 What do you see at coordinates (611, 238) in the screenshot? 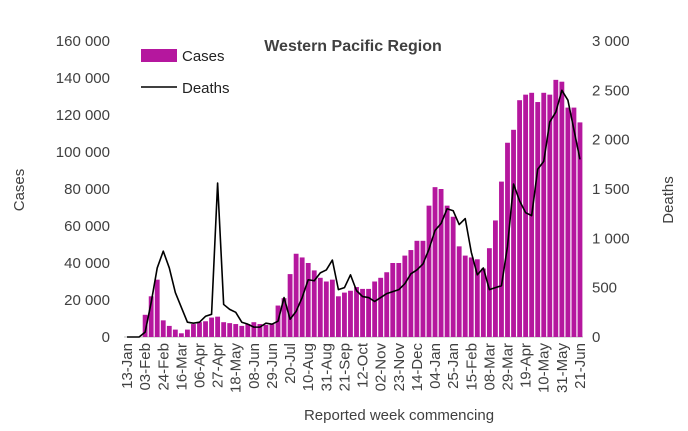
I see `y2-tick-label: 1 000` at bounding box center [611, 238].